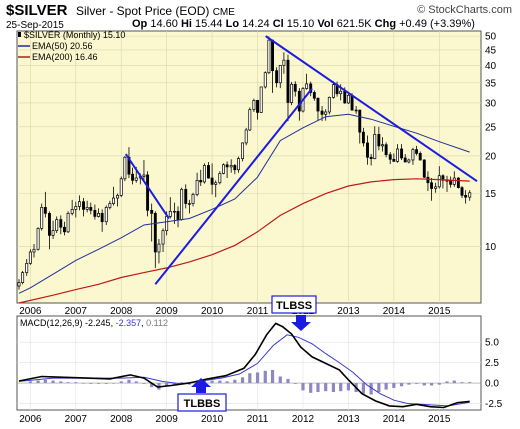  I want to click on legend-price: $SILVER (Monthly) 15.10, so click(74, 35).